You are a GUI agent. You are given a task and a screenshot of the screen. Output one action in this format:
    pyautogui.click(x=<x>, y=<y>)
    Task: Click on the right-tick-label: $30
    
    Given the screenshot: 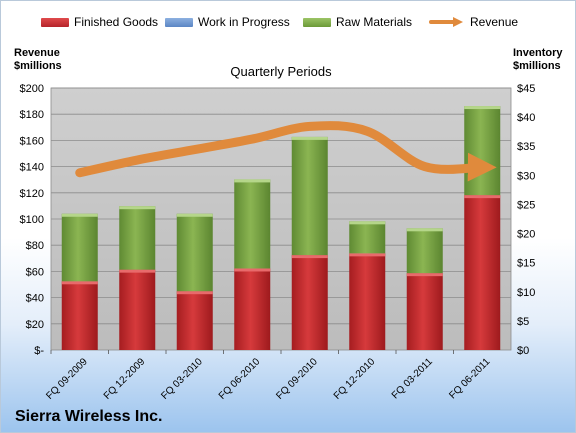 What is the action you would take?
    pyautogui.click(x=526, y=176)
    